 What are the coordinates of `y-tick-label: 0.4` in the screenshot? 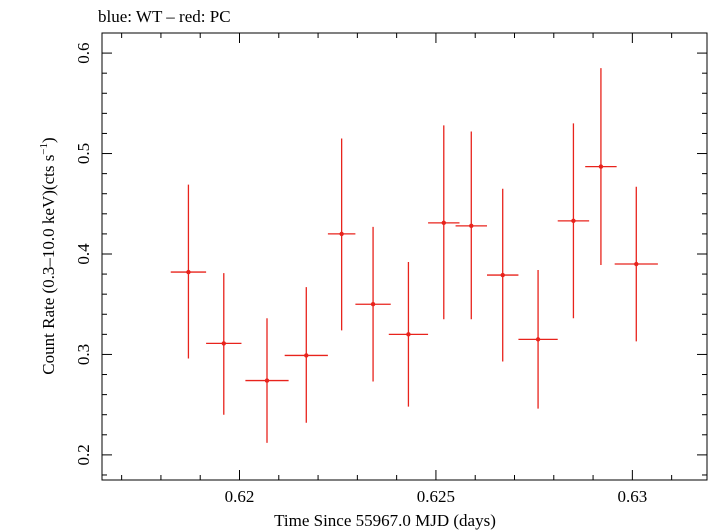 It's located at (83, 254).